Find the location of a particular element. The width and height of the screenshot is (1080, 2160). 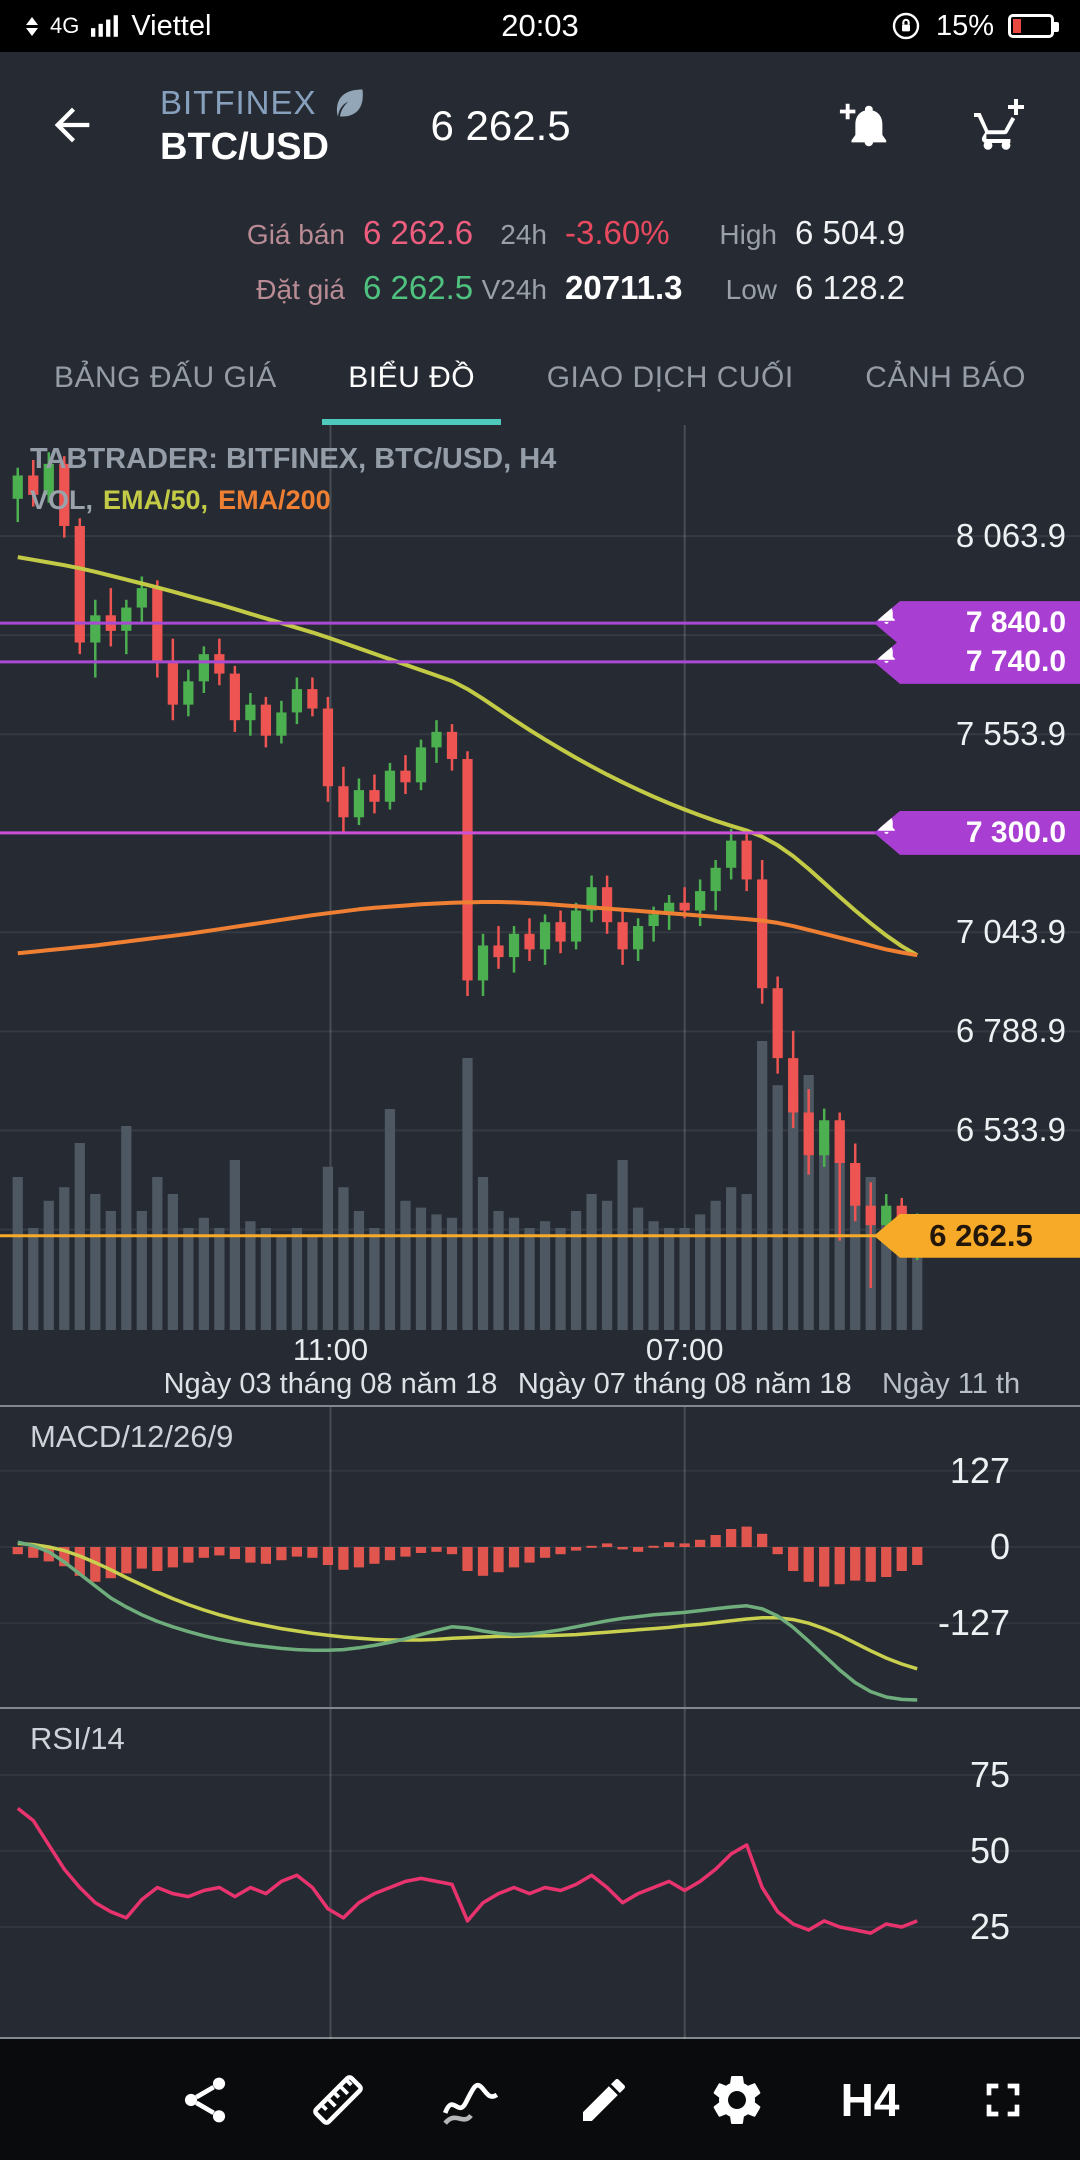

share-button is located at coordinates (205, 2100).